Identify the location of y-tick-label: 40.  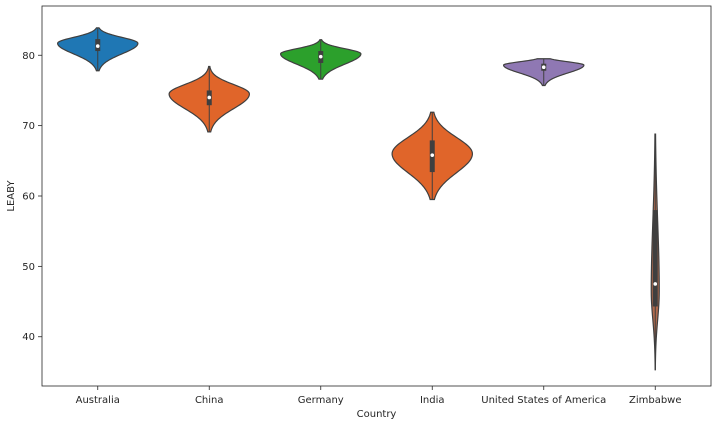
(28, 337).